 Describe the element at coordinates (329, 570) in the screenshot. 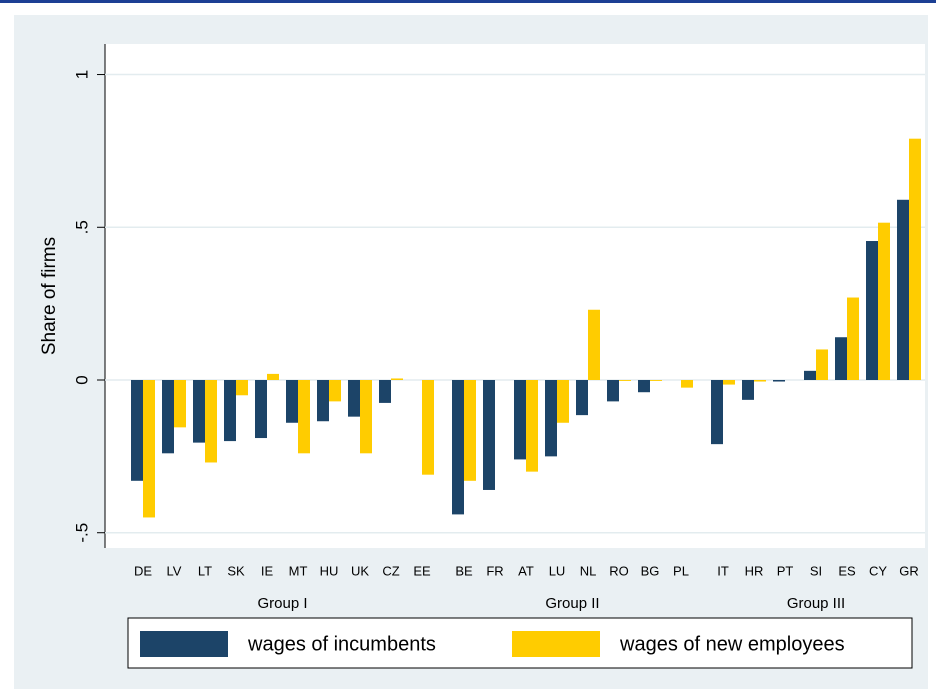

I see `x-tick-label: HU` at that location.